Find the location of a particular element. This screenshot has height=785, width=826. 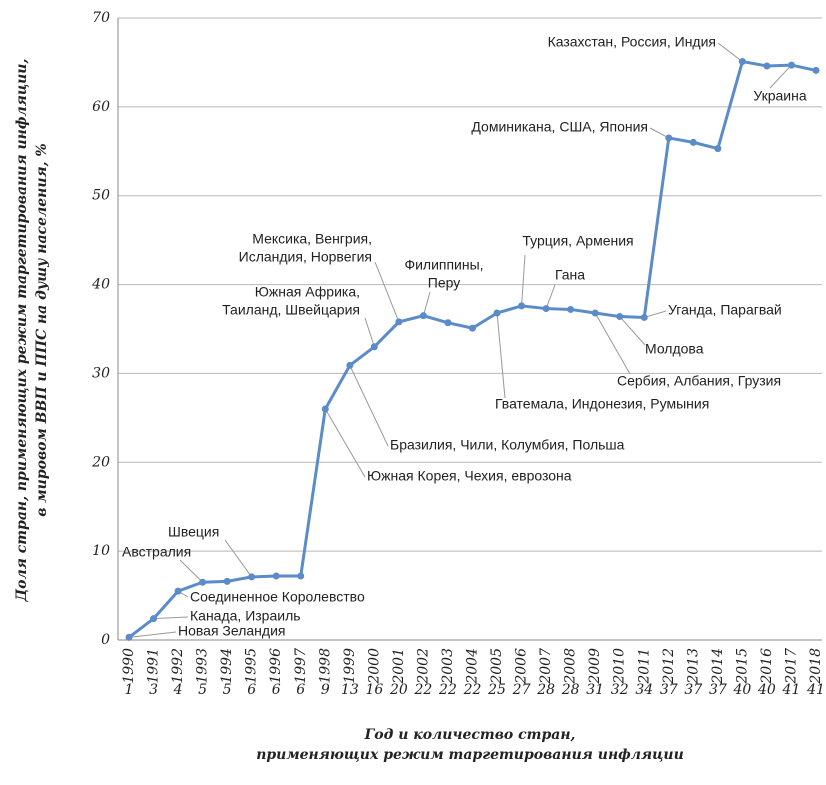

count-label: 27 is located at coordinates (521, 690).